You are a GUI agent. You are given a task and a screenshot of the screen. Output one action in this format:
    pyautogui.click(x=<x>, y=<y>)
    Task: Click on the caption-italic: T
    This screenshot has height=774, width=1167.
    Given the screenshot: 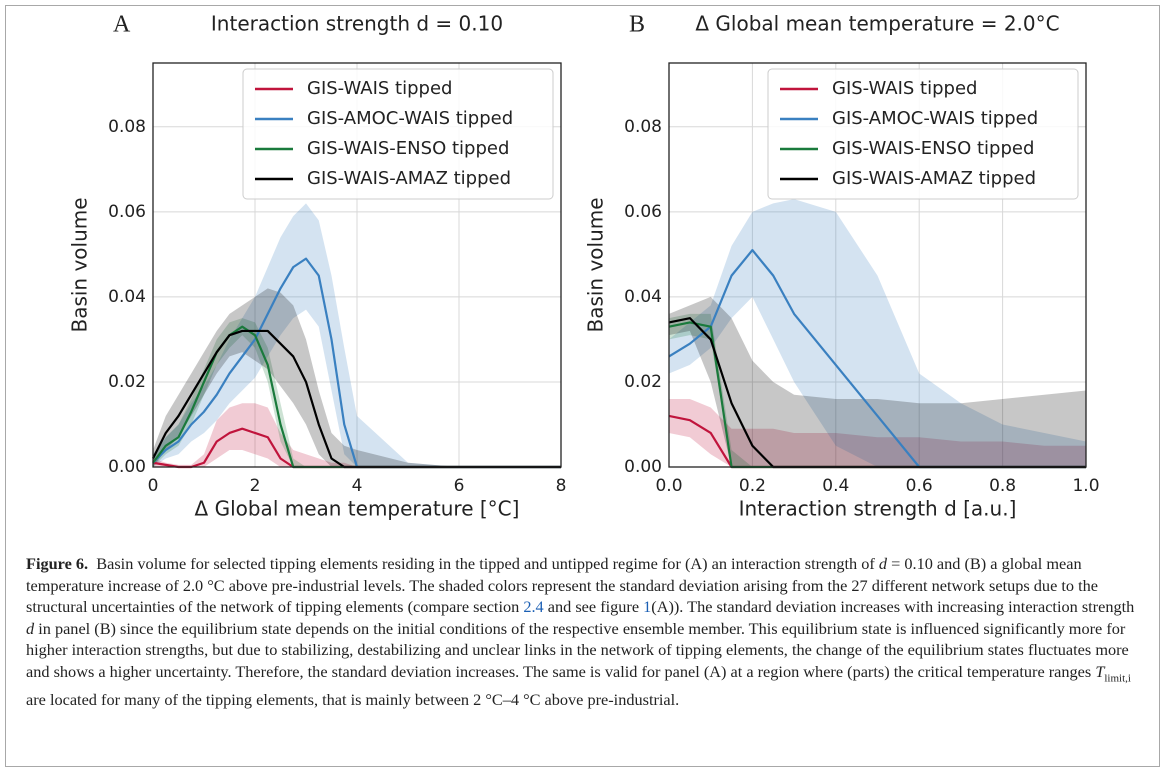 What is the action you would take?
    pyautogui.click(x=1100, y=671)
    